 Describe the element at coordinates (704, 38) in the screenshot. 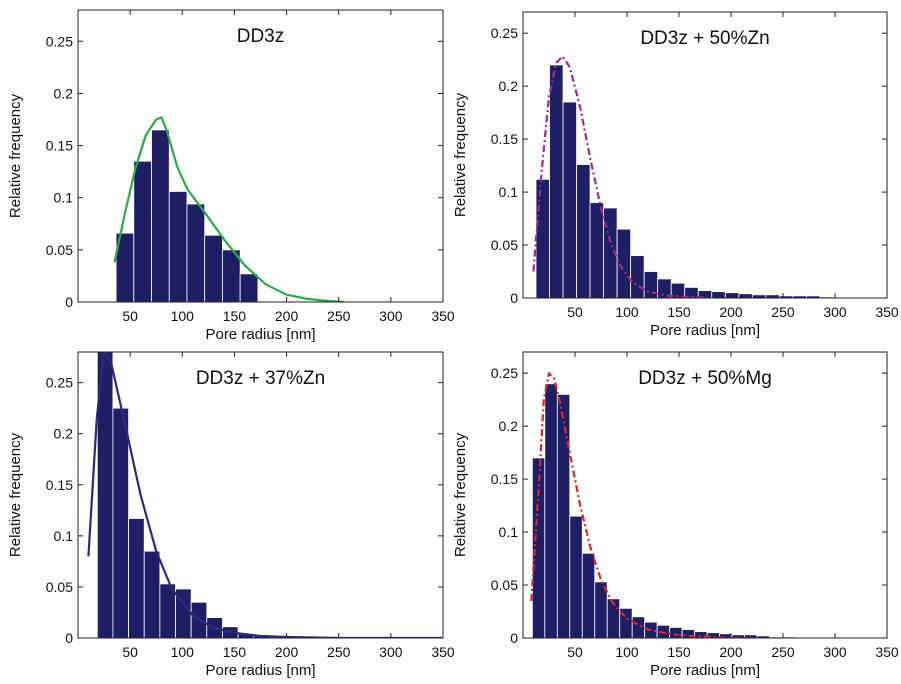

I see `panel-title: DD3z + 50%Zn` at that location.